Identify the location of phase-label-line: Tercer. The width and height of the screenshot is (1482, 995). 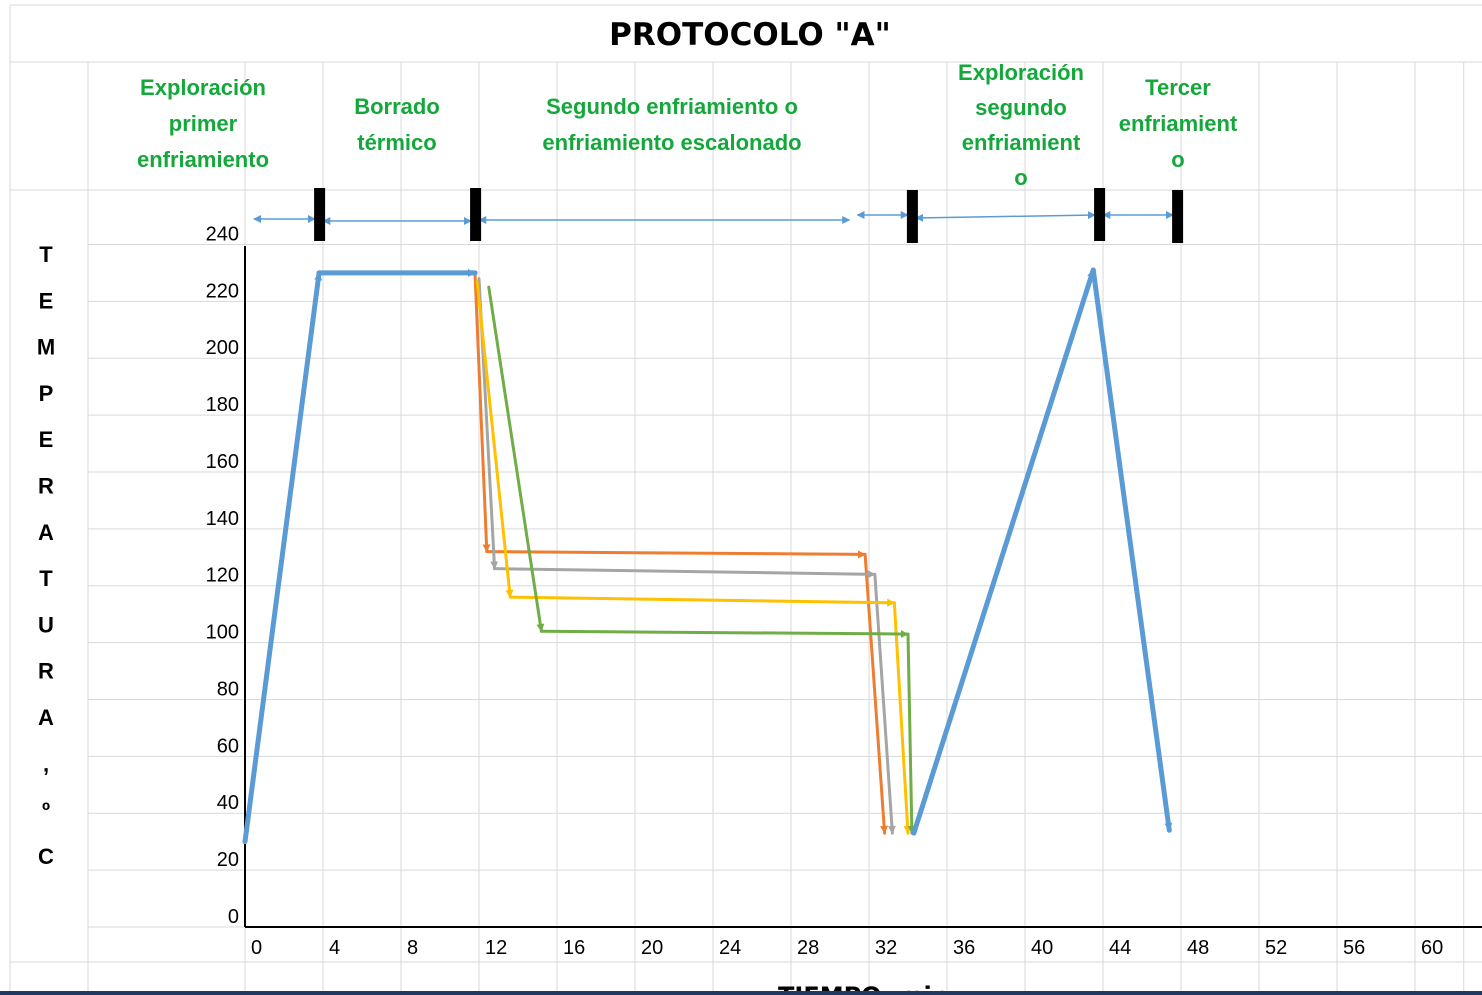
(1178, 87).